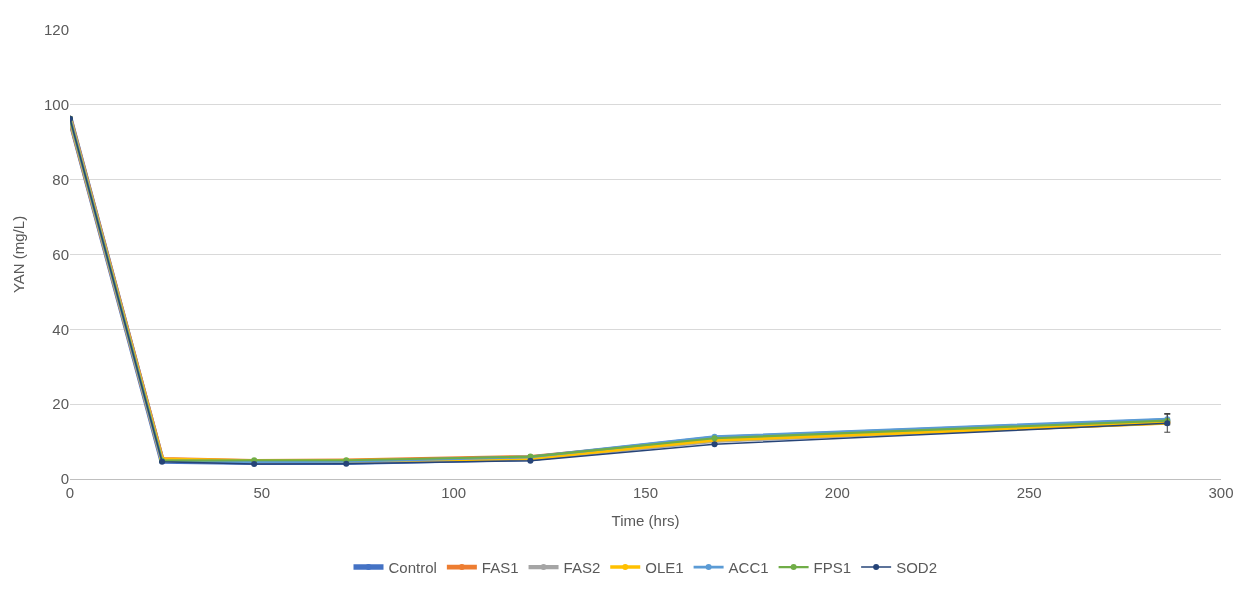 The width and height of the screenshot is (1246, 596). What do you see at coordinates (1029, 492) in the screenshot?
I see `x-tick-label: 250` at bounding box center [1029, 492].